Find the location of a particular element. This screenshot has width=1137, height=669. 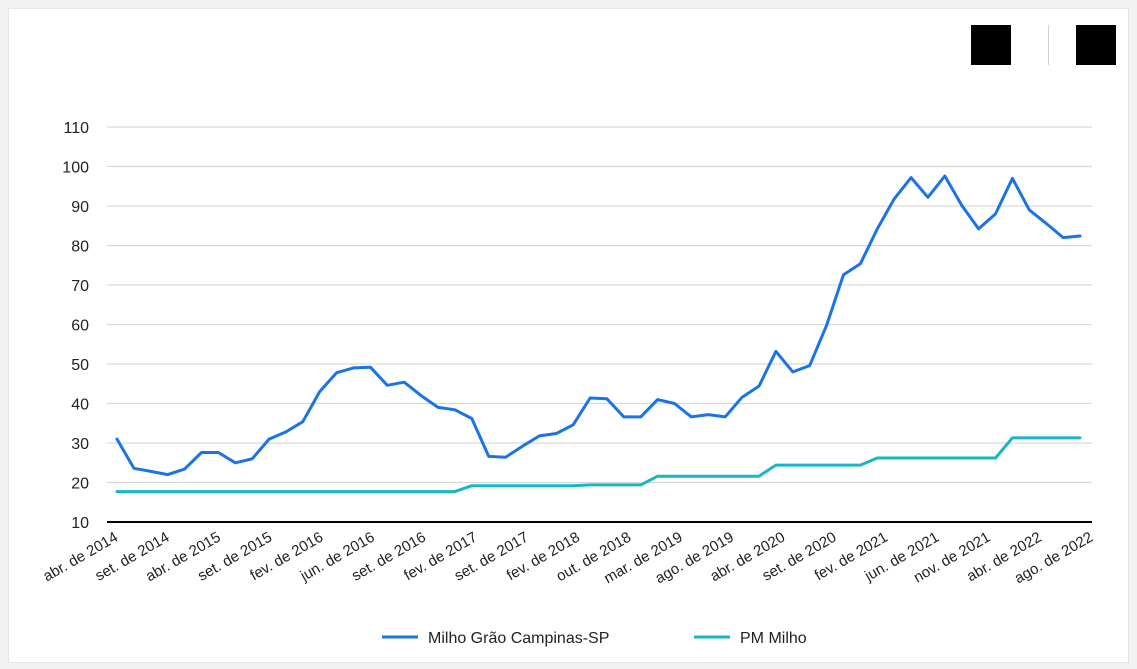

y-tick-label: 70 is located at coordinates (80, 286).